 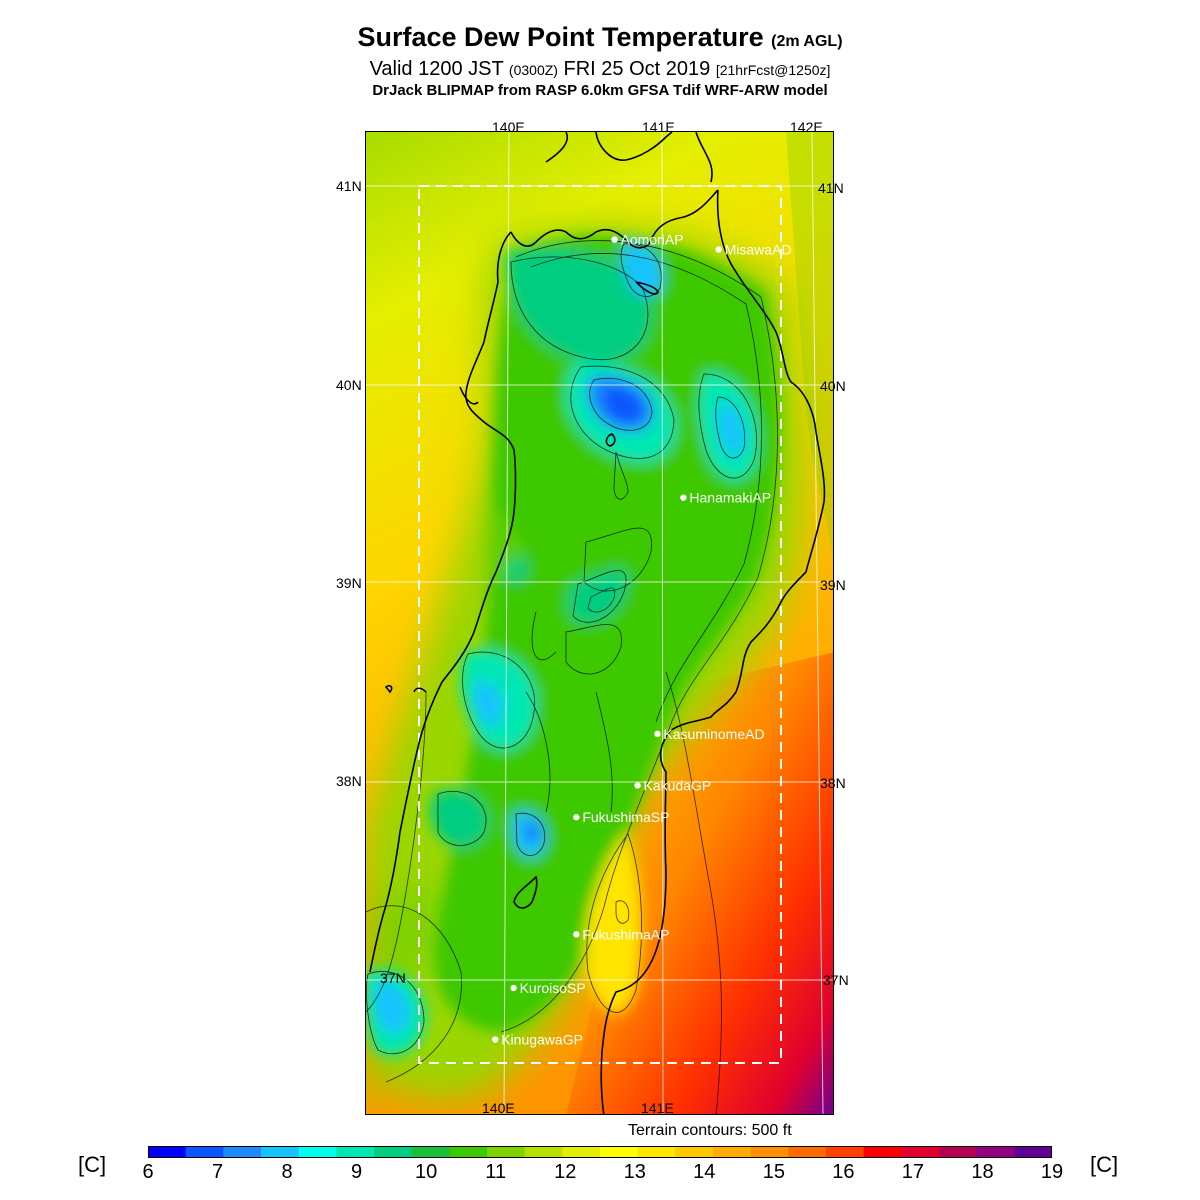 What do you see at coordinates (658, 127) in the screenshot?
I see `lon-label-top-141e: 141E` at bounding box center [658, 127].